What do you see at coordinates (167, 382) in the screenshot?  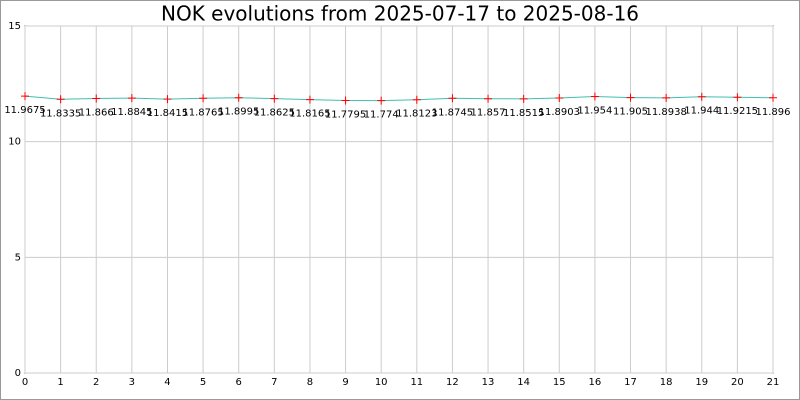 I see `x-tick-label: 4` at bounding box center [167, 382].